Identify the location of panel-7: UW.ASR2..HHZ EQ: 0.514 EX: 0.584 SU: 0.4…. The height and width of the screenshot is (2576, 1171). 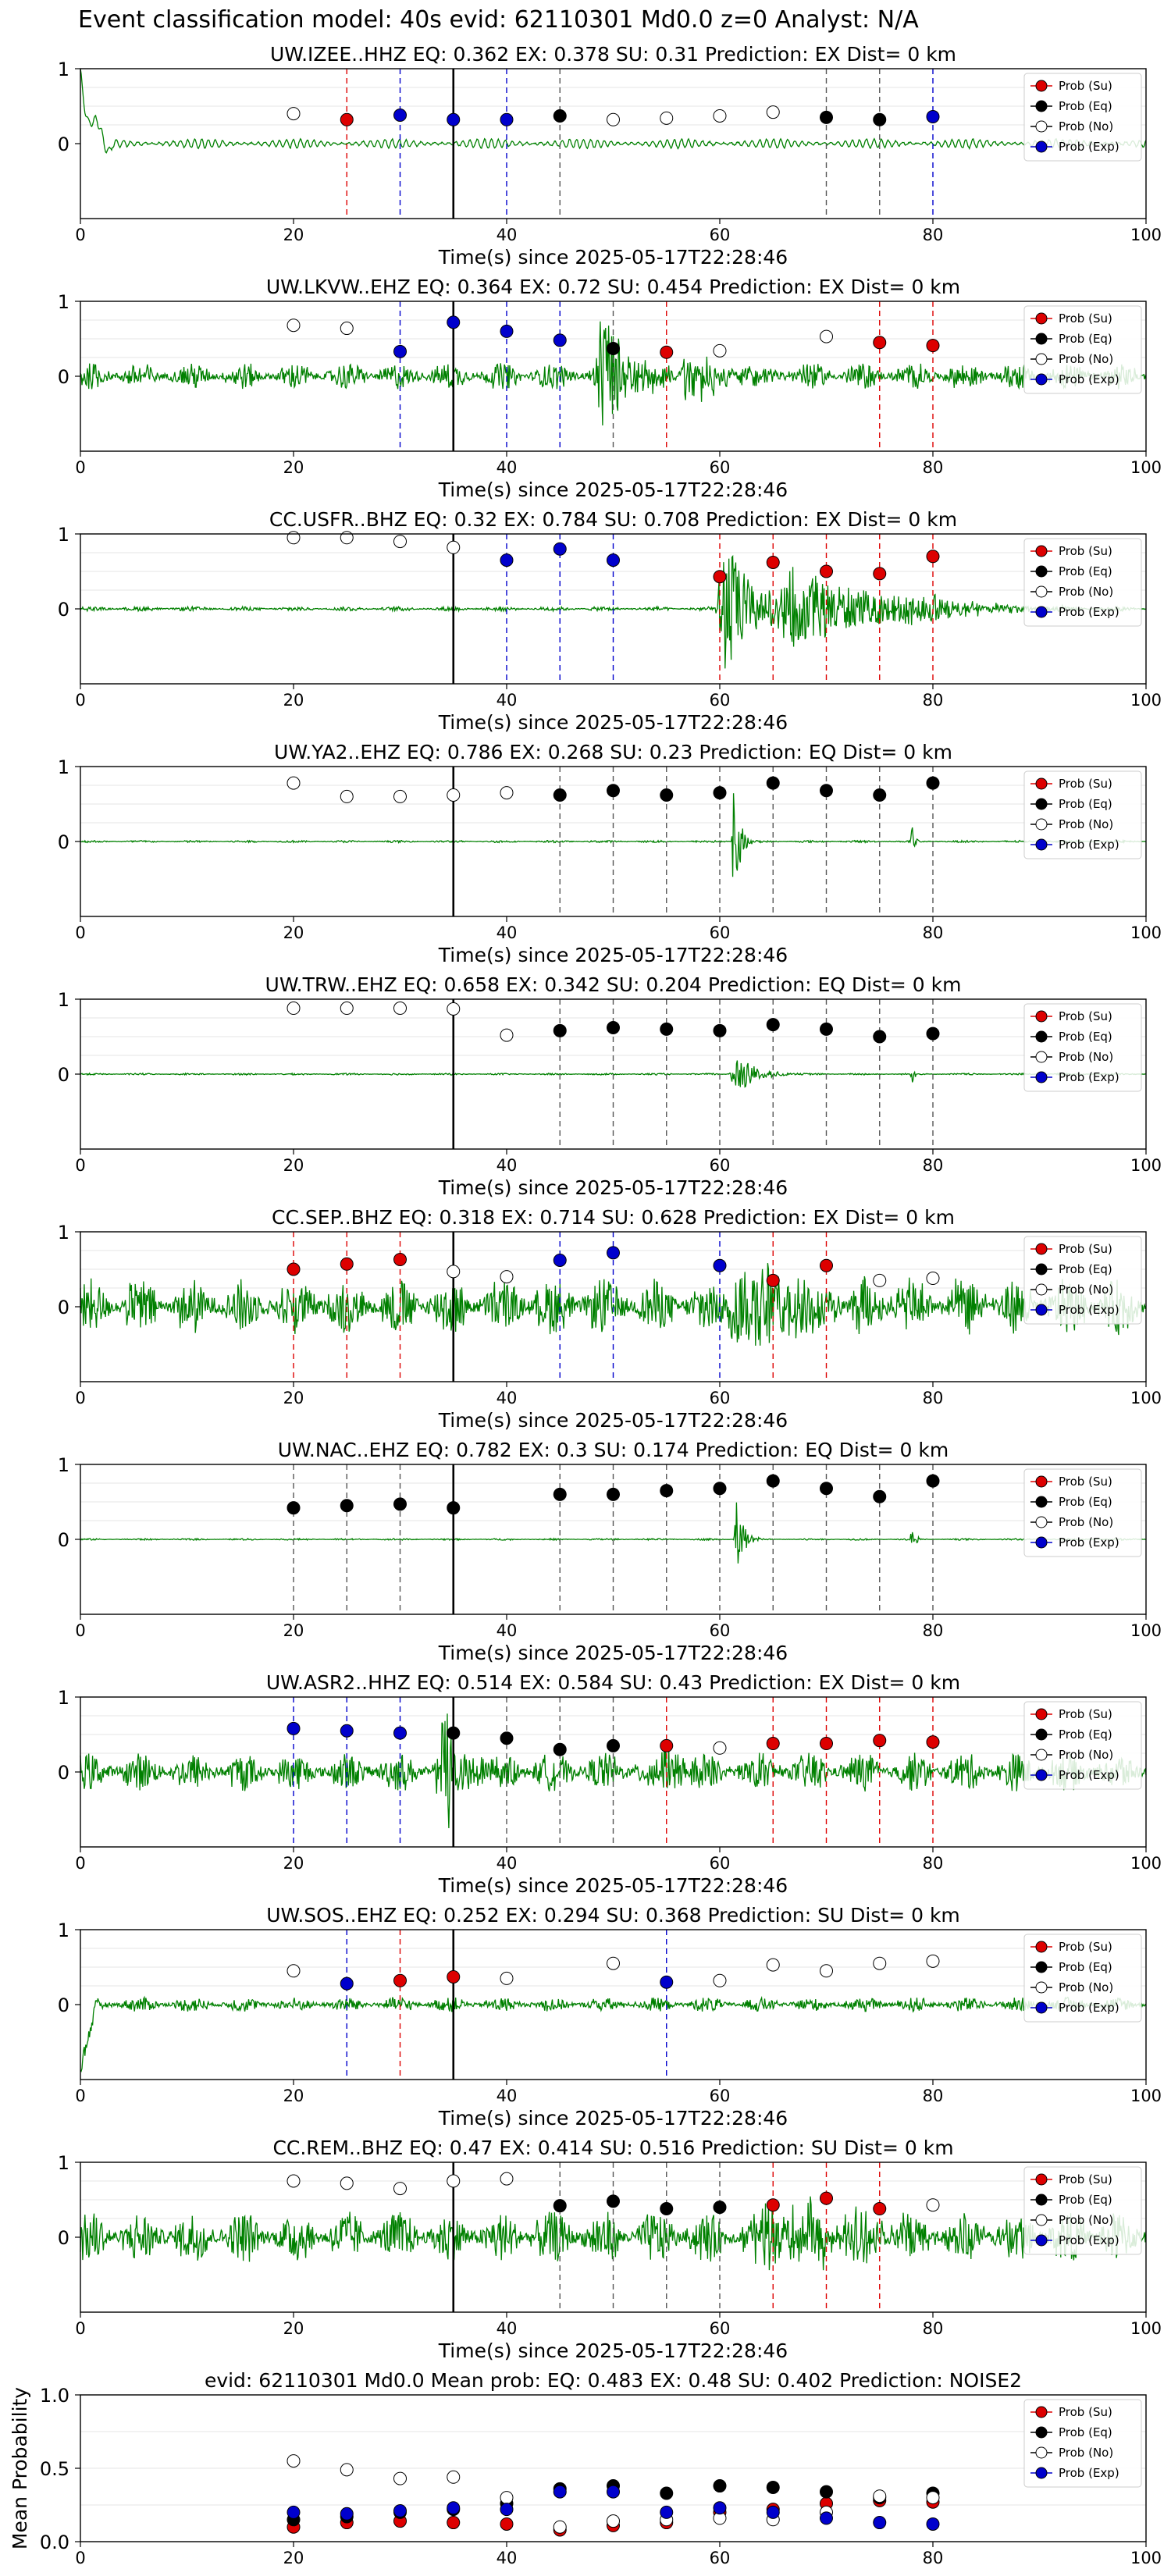
(610, 1784).